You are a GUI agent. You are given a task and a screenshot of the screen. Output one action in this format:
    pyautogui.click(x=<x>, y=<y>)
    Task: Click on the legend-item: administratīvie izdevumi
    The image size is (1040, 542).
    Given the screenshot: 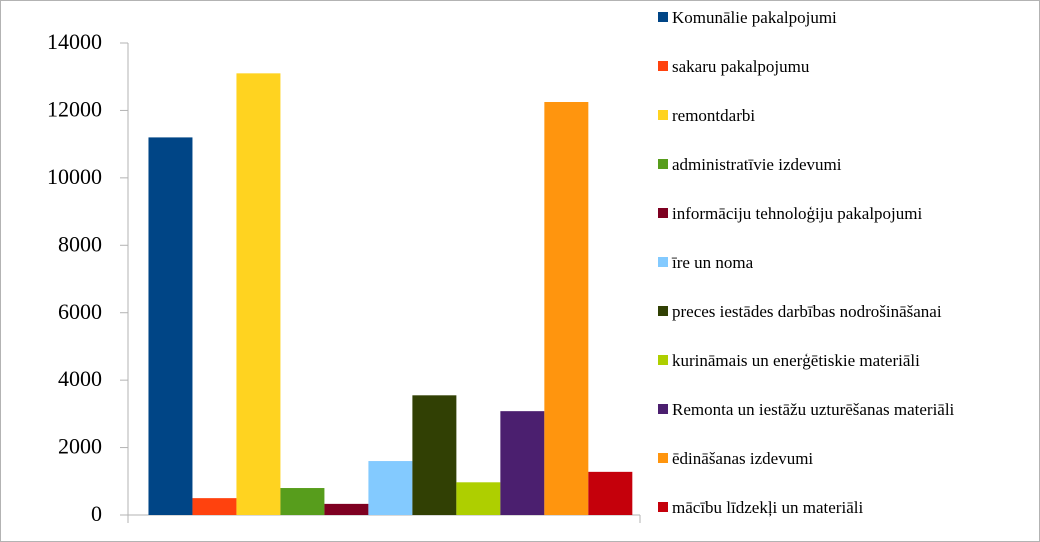 What is the action you would take?
    pyautogui.click(x=848, y=164)
    